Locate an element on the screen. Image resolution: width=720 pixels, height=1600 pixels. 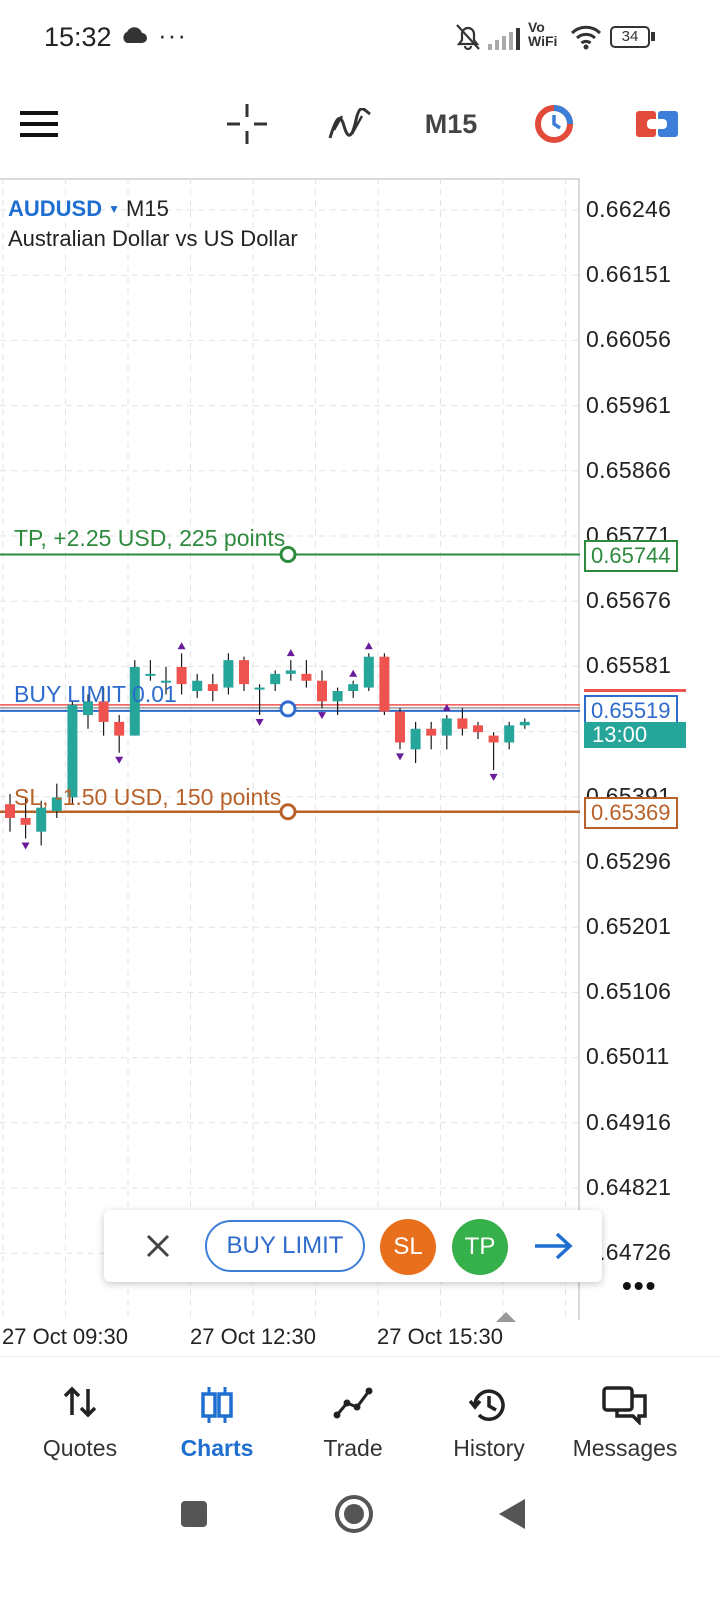
home-circle-icon is located at coordinates (354, 1514).